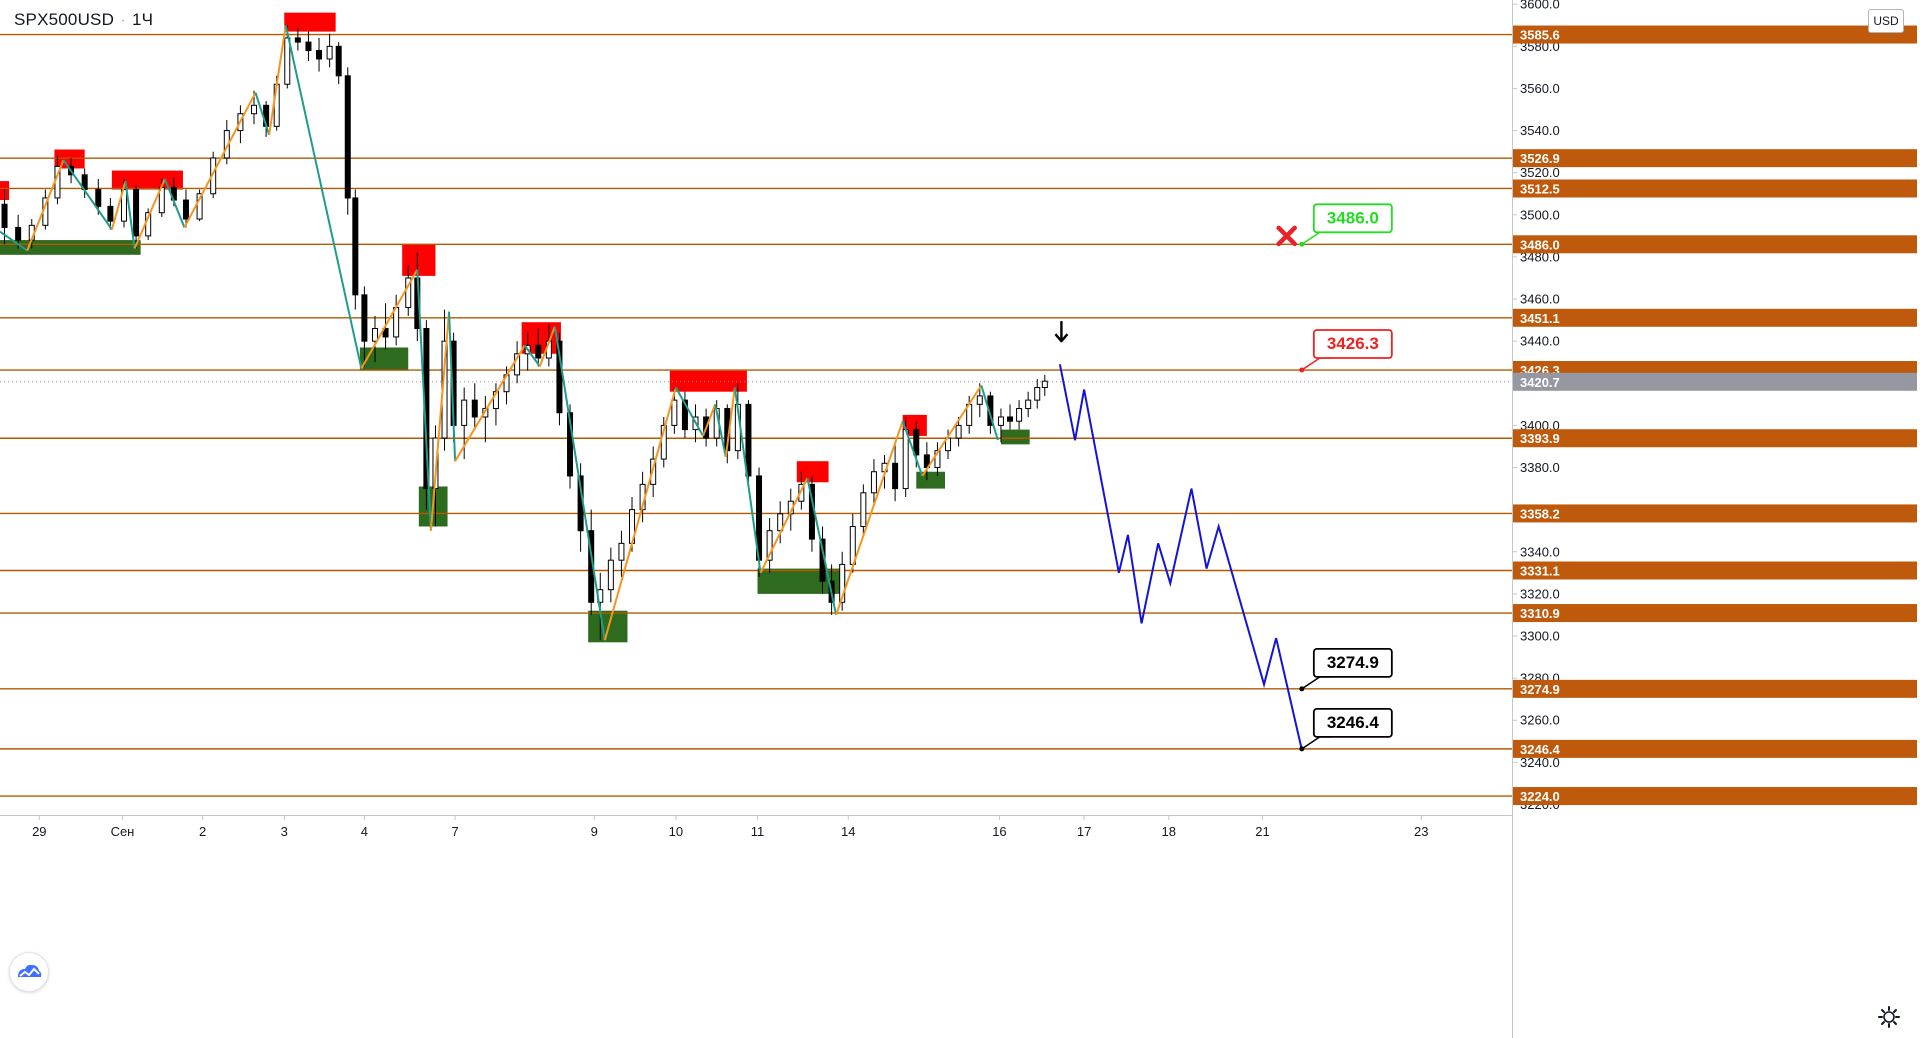  What do you see at coordinates (1540, 318) in the screenshot?
I see `level-price-label: 3451.1` at bounding box center [1540, 318].